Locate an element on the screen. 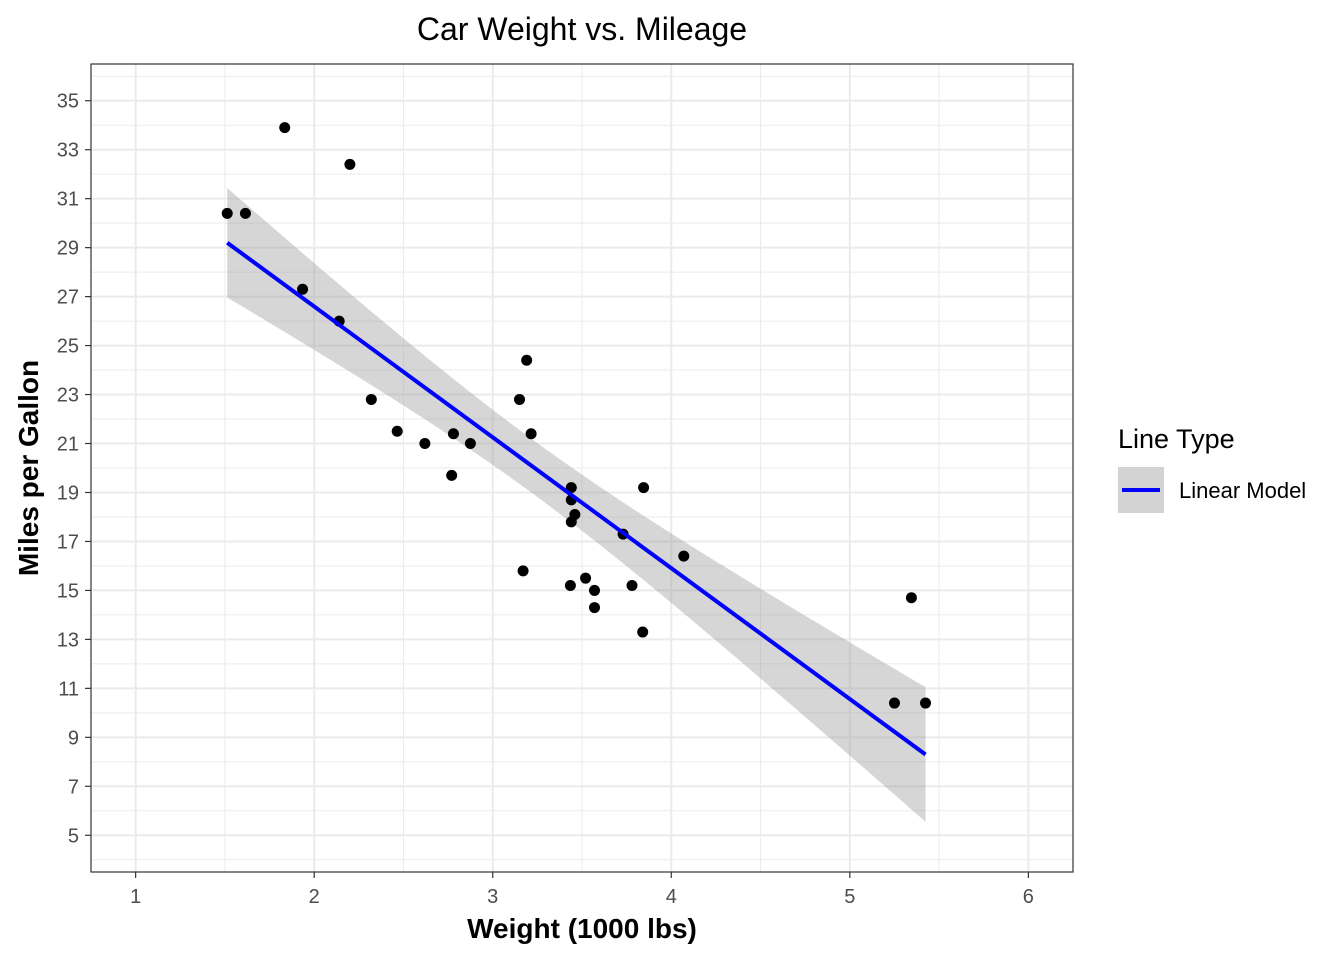 The image size is (1344, 965). y-tick-label: 15 is located at coordinates (68, 591).